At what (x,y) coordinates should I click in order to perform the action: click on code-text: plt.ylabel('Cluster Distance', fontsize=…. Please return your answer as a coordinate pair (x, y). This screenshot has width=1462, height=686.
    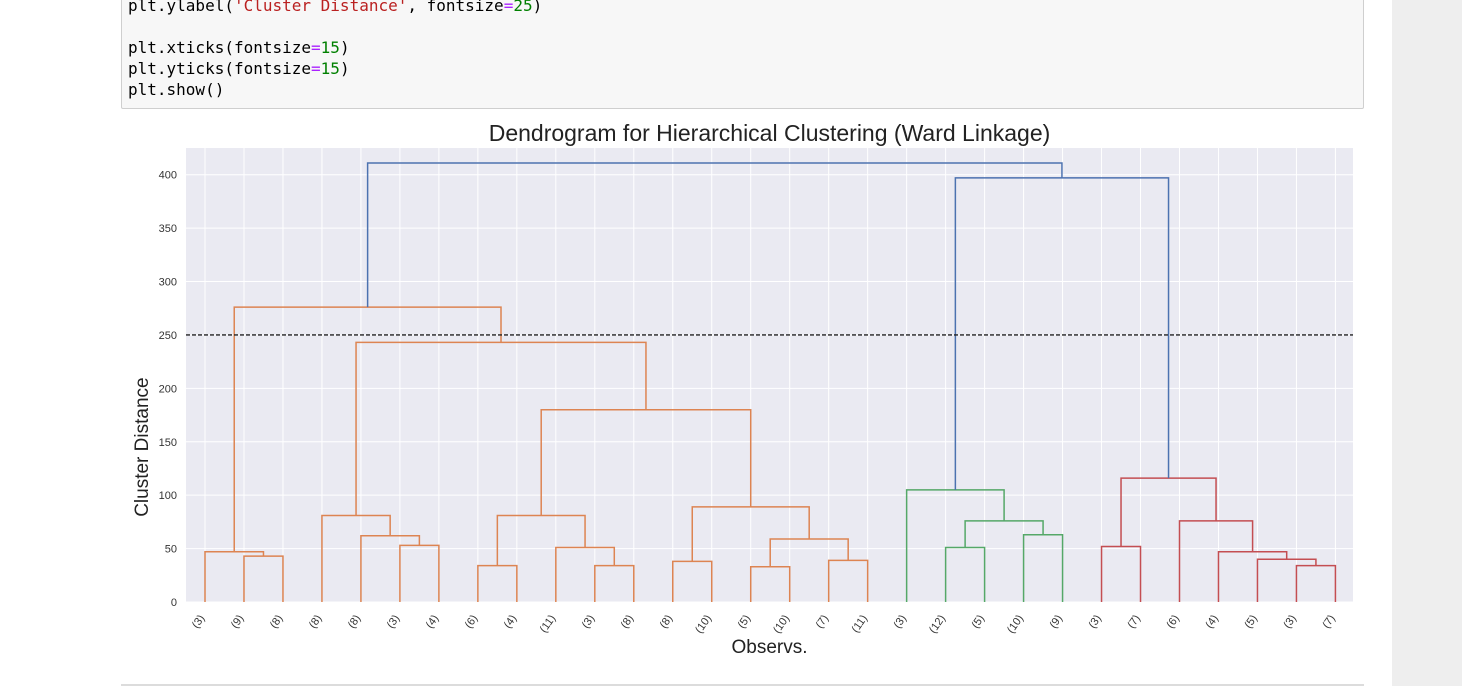
    Looking at the image, I should click on (335, 50).